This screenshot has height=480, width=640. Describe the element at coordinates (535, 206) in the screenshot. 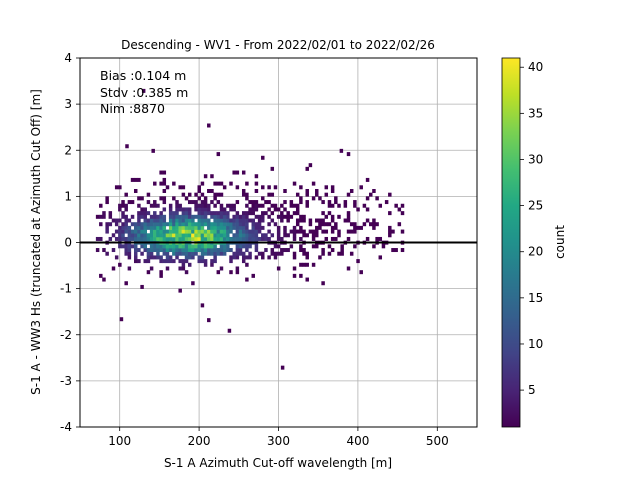

I see `colorbar-tick-label: 25` at that location.